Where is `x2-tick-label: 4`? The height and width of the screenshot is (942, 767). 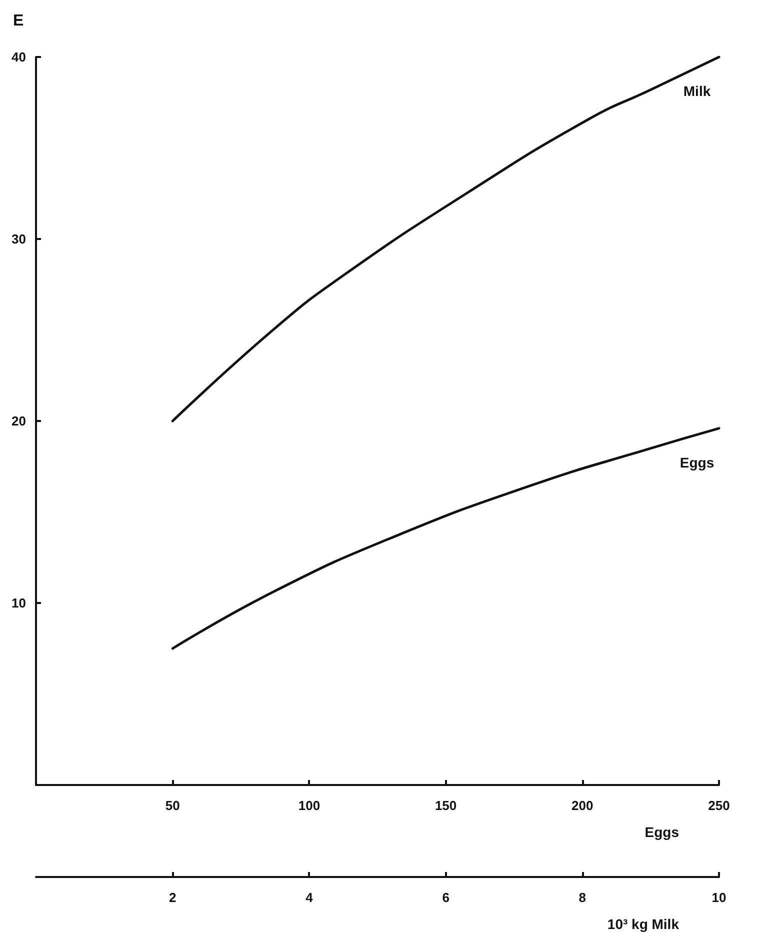
x2-tick-label: 4 is located at coordinates (310, 897).